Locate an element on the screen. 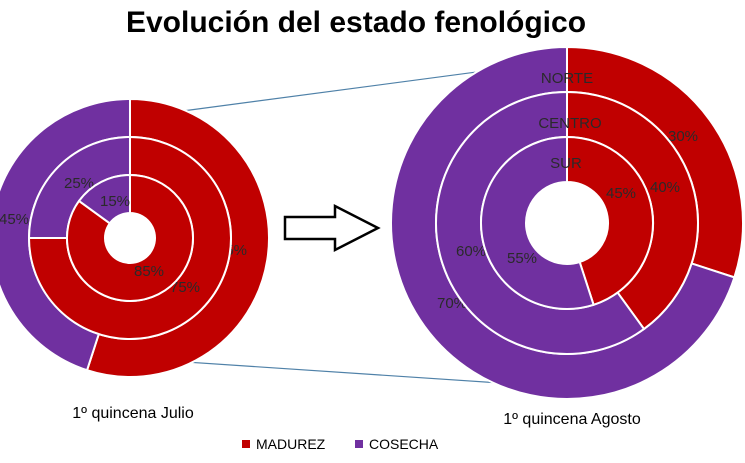 This screenshot has height=463, width=745. julio-ring-3-madurez-slice is located at coordinates (130, 237).